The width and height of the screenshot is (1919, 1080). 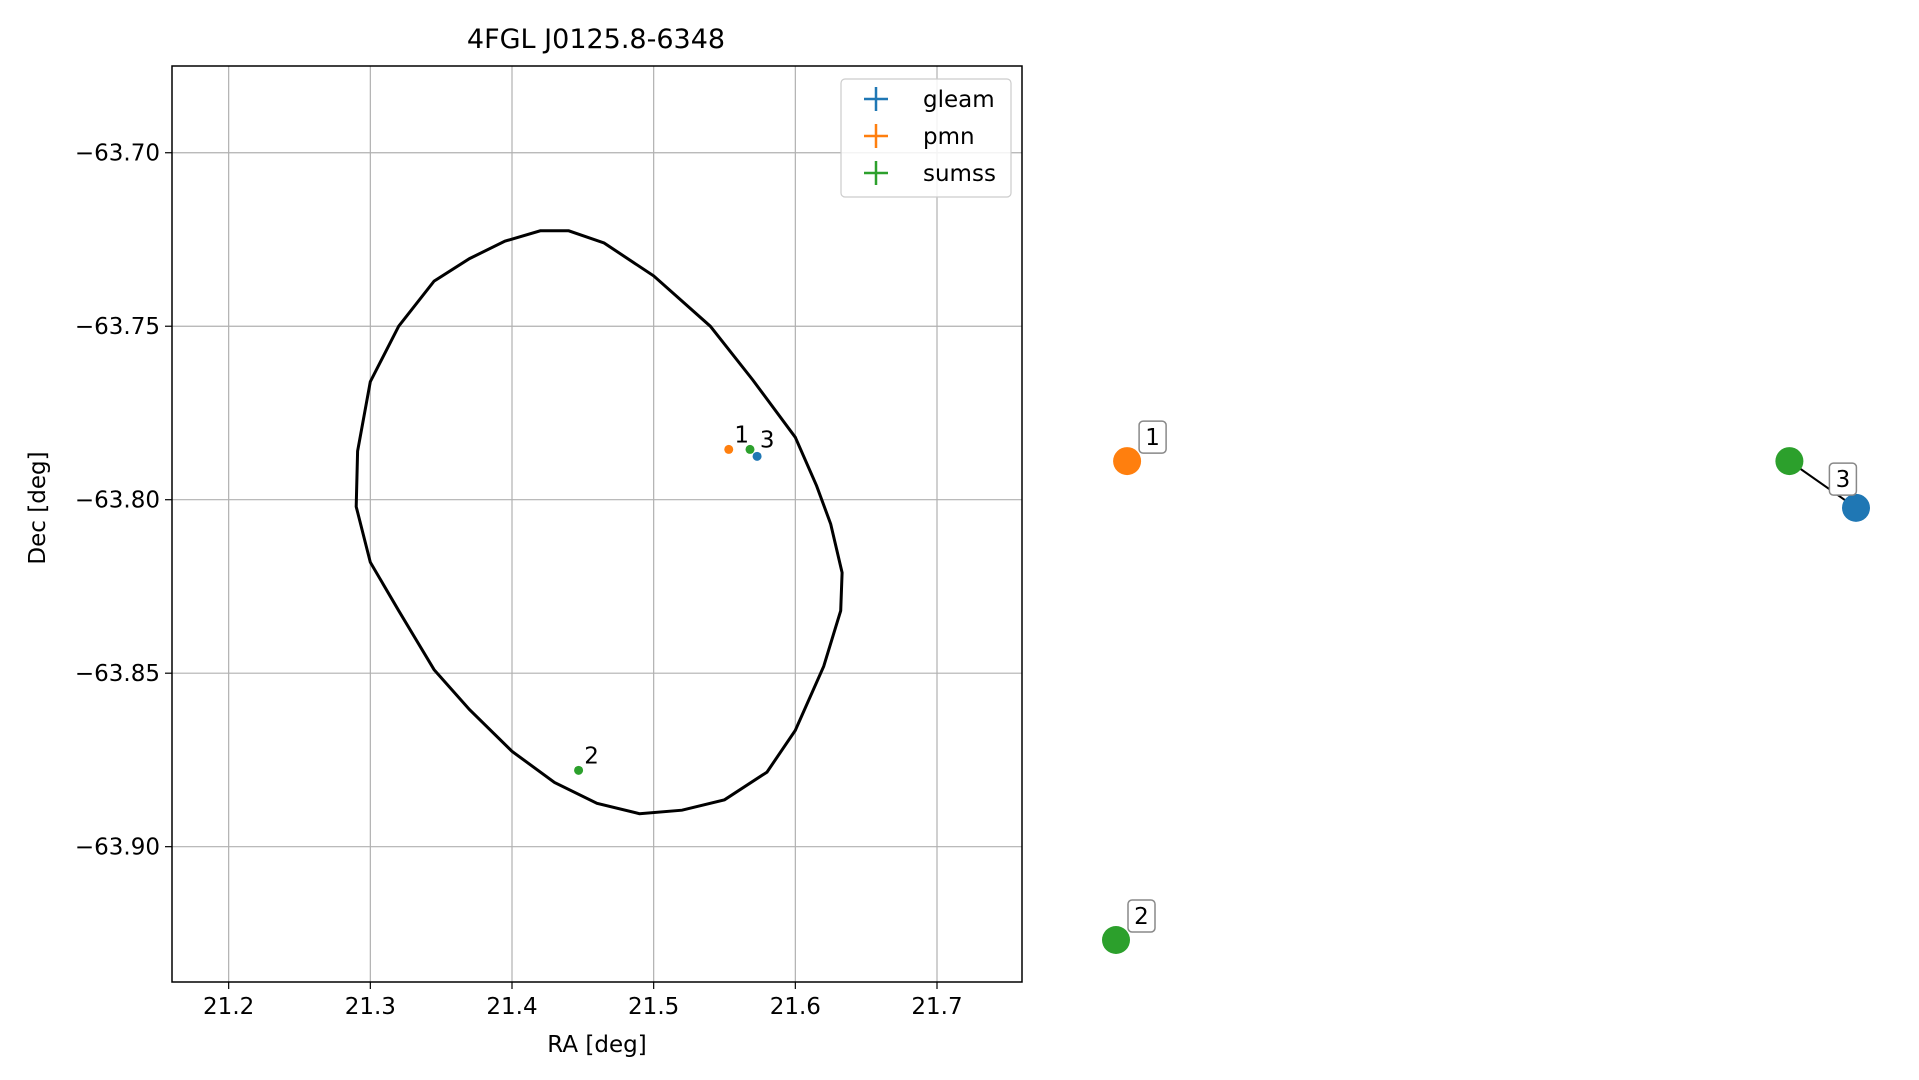 I want to click on y-tick-label: −63.70, so click(x=117, y=154).